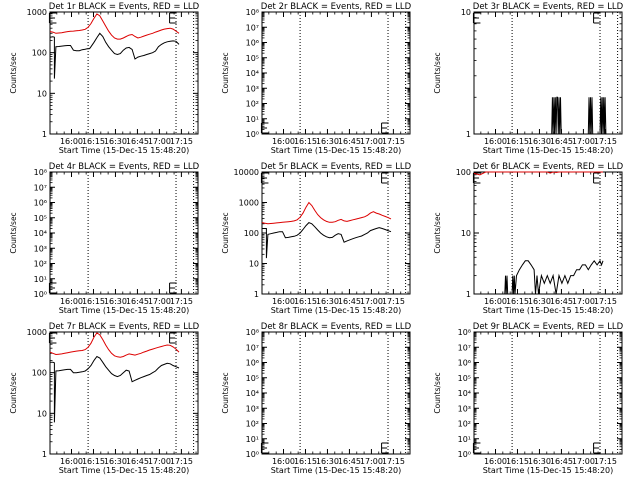 This screenshot has height=480, width=640. I want to click on panel-title: Det 9r BLACK = Events, RED = LLD, so click(548, 327).